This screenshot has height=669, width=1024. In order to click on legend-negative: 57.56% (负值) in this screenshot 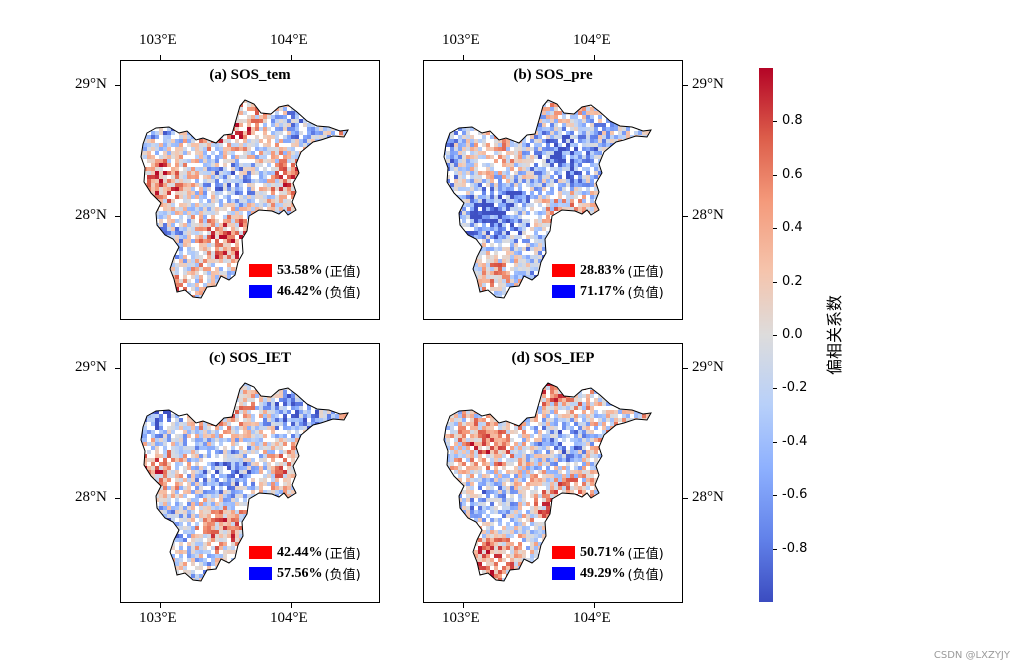, I will do `click(305, 573)`.